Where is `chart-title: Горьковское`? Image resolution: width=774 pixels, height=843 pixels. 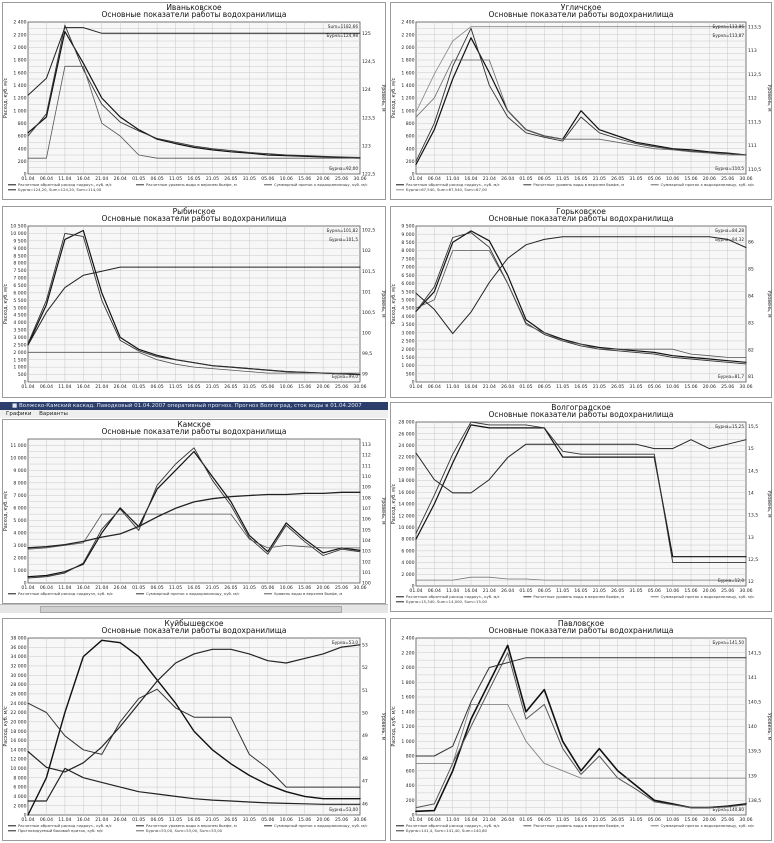
chart-title: Горьковское is located at coordinates (581, 211).